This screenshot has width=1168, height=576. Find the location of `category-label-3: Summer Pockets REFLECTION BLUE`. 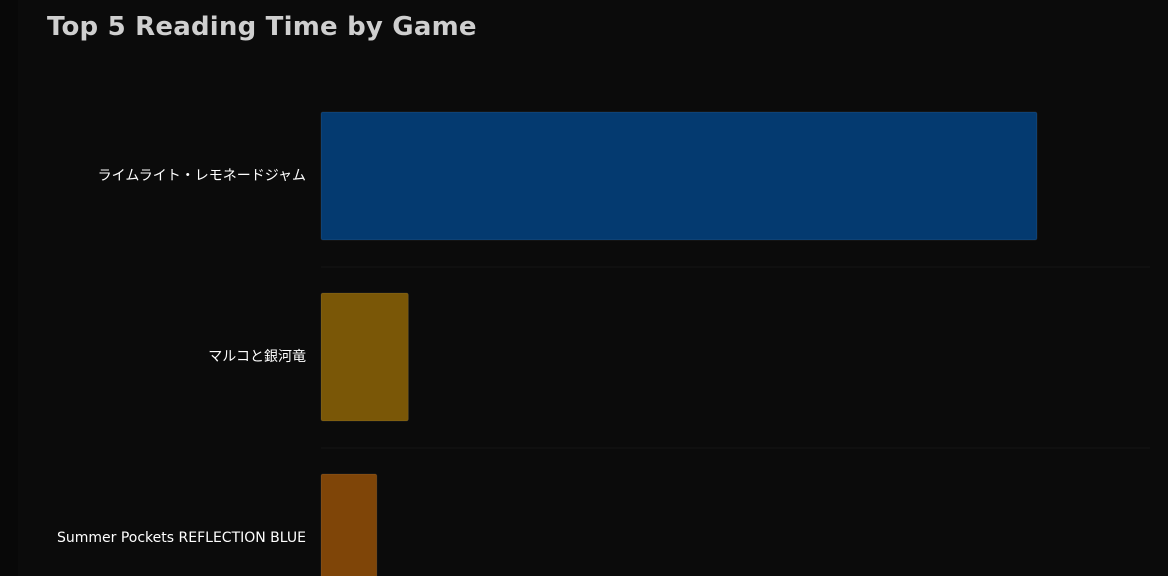

category-label-3: Summer Pockets REFLECTION BLUE is located at coordinates (181, 538).